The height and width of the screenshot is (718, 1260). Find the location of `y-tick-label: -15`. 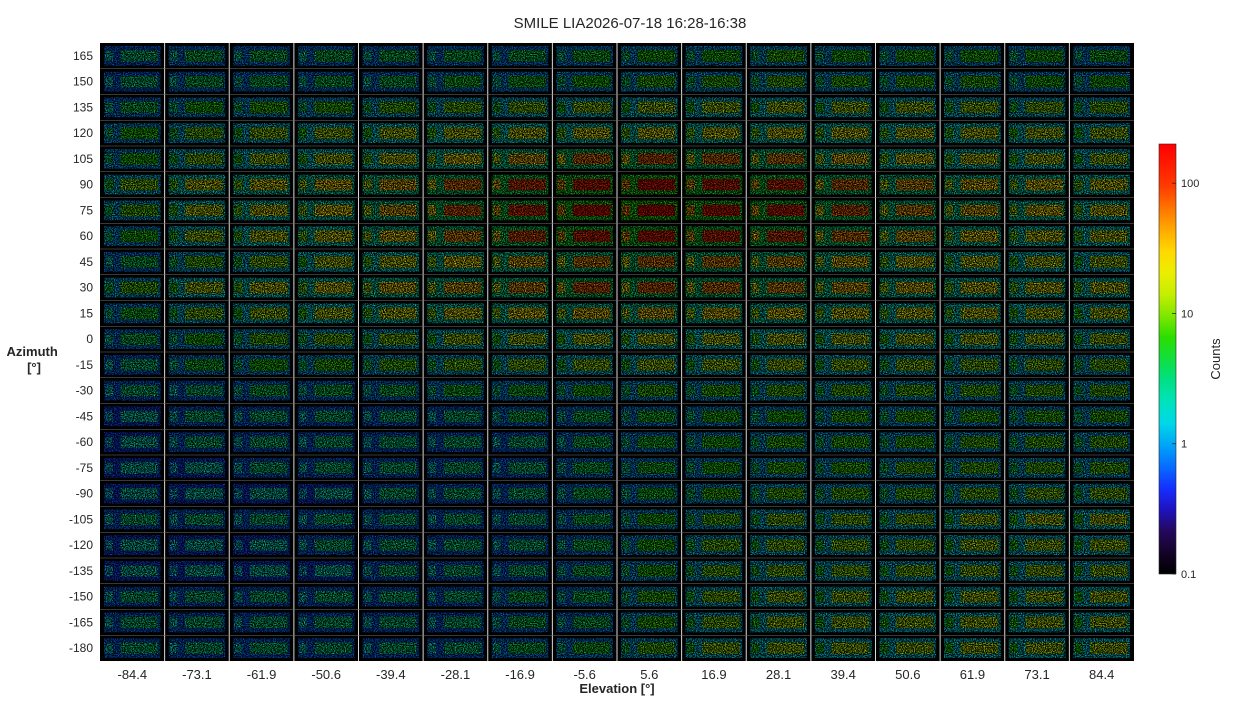

y-tick-label: -15 is located at coordinates (85, 365).